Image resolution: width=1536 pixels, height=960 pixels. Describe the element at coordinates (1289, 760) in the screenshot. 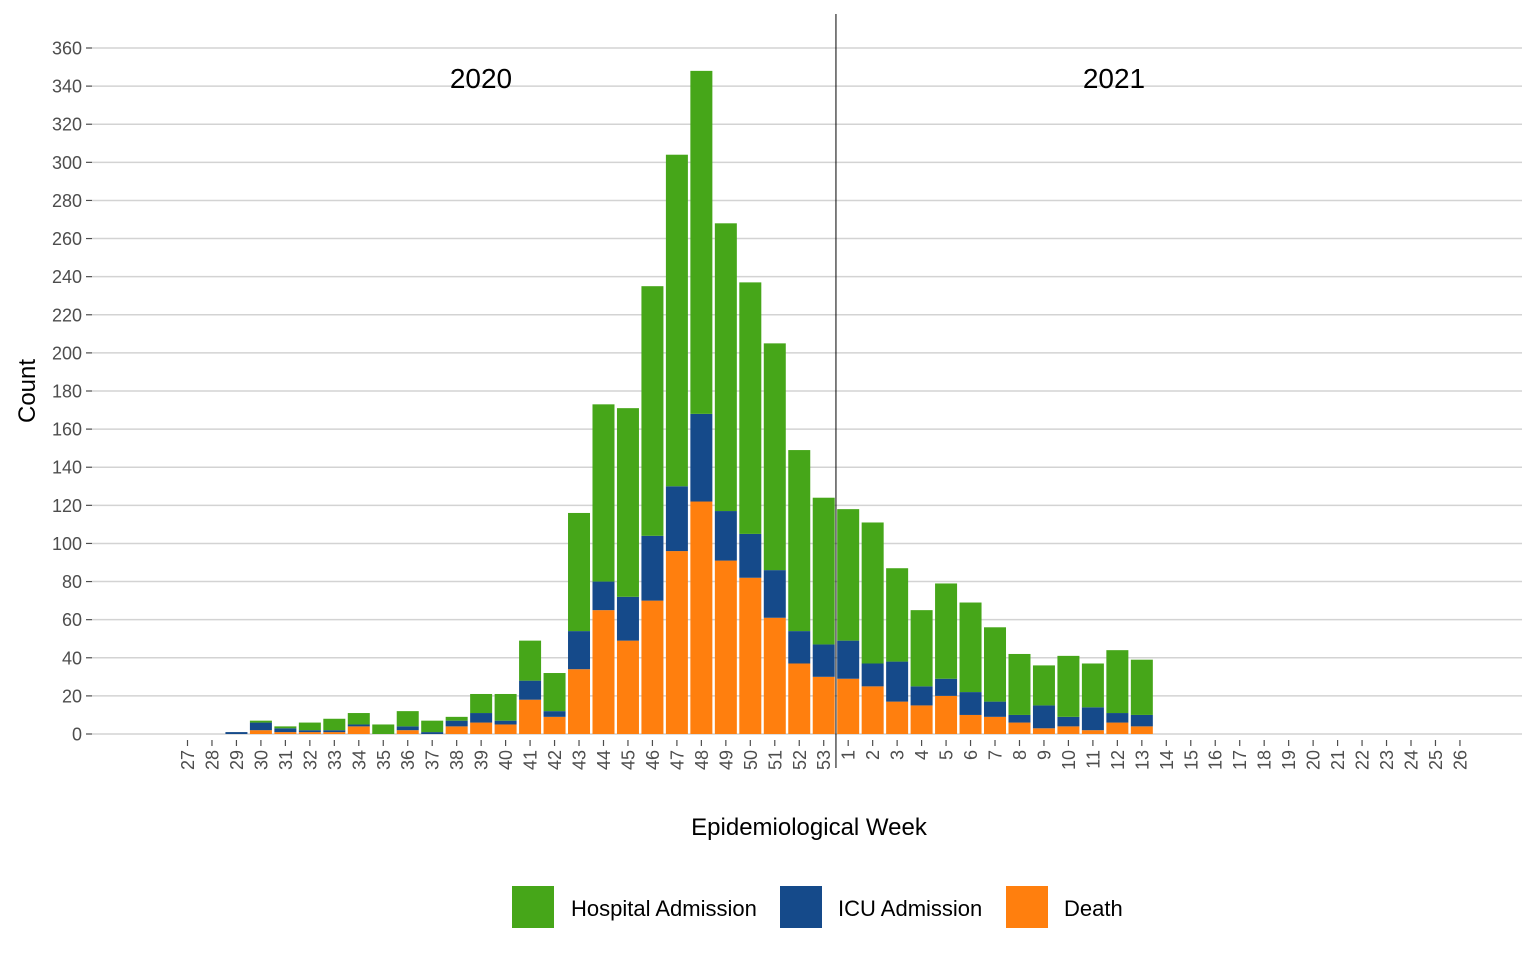

I see `x-tick-label: 19` at that location.